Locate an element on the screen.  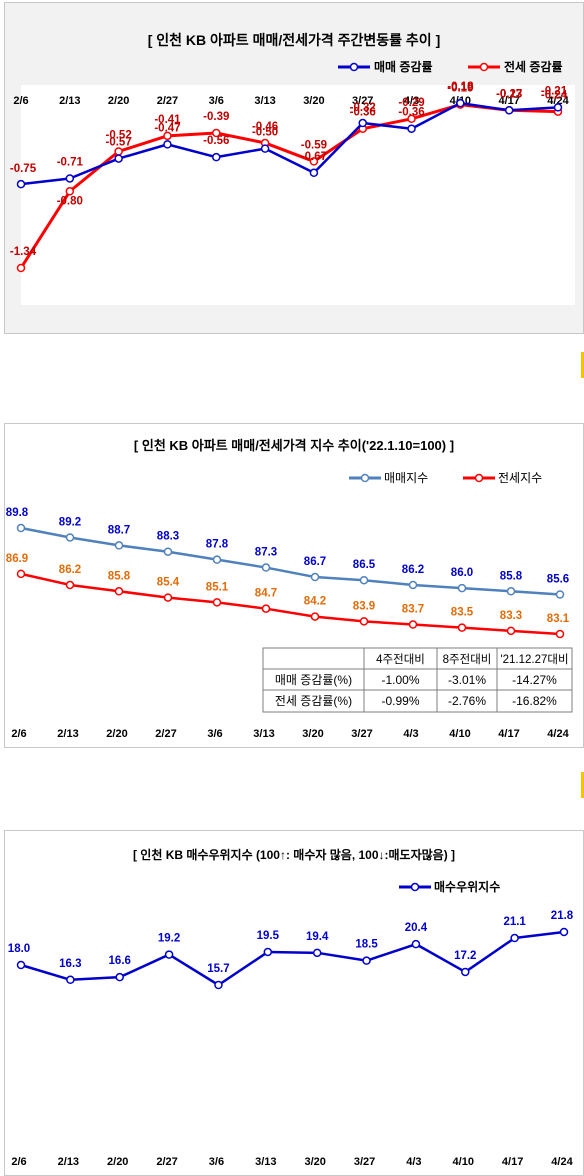
jeonse-data-label: -0.41 is located at coordinates (167, 120).